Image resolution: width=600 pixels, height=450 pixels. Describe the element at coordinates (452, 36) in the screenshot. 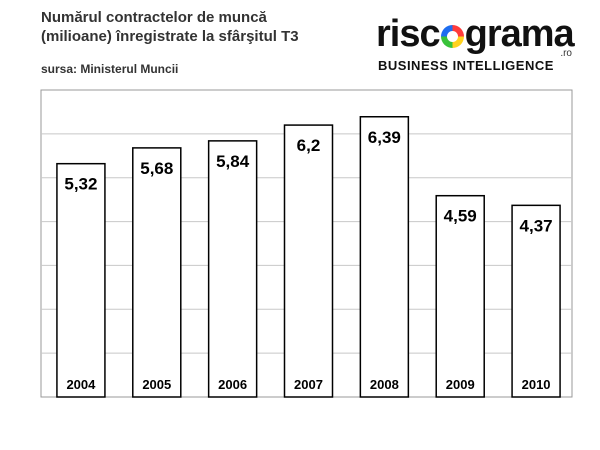

I see `logo-ring-icon` at that location.